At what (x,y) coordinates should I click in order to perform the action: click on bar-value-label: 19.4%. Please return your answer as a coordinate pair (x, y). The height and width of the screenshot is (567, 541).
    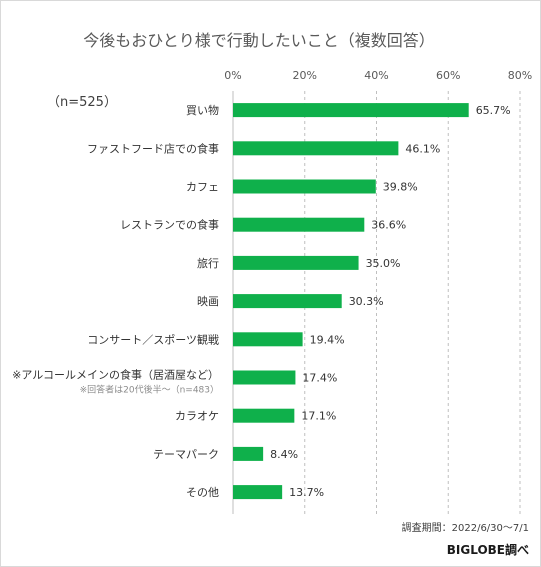
    Looking at the image, I should click on (327, 339).